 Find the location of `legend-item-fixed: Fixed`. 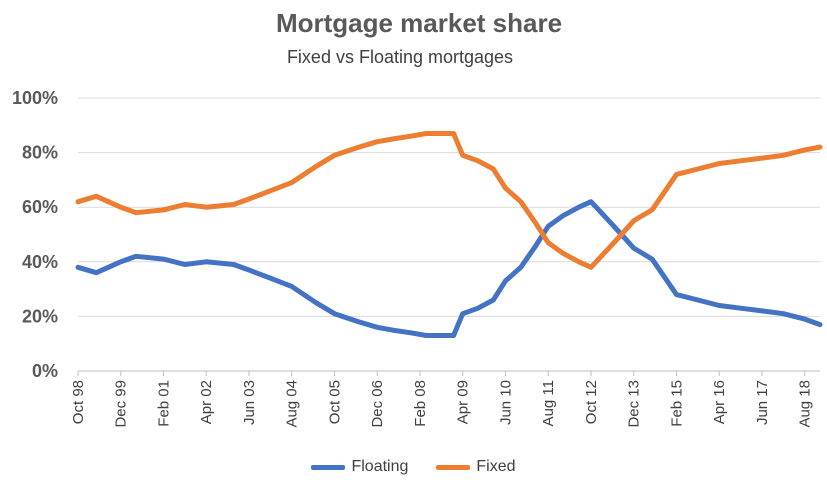

legend-item-fixed: Fixed is located at coordinates (476, 467).